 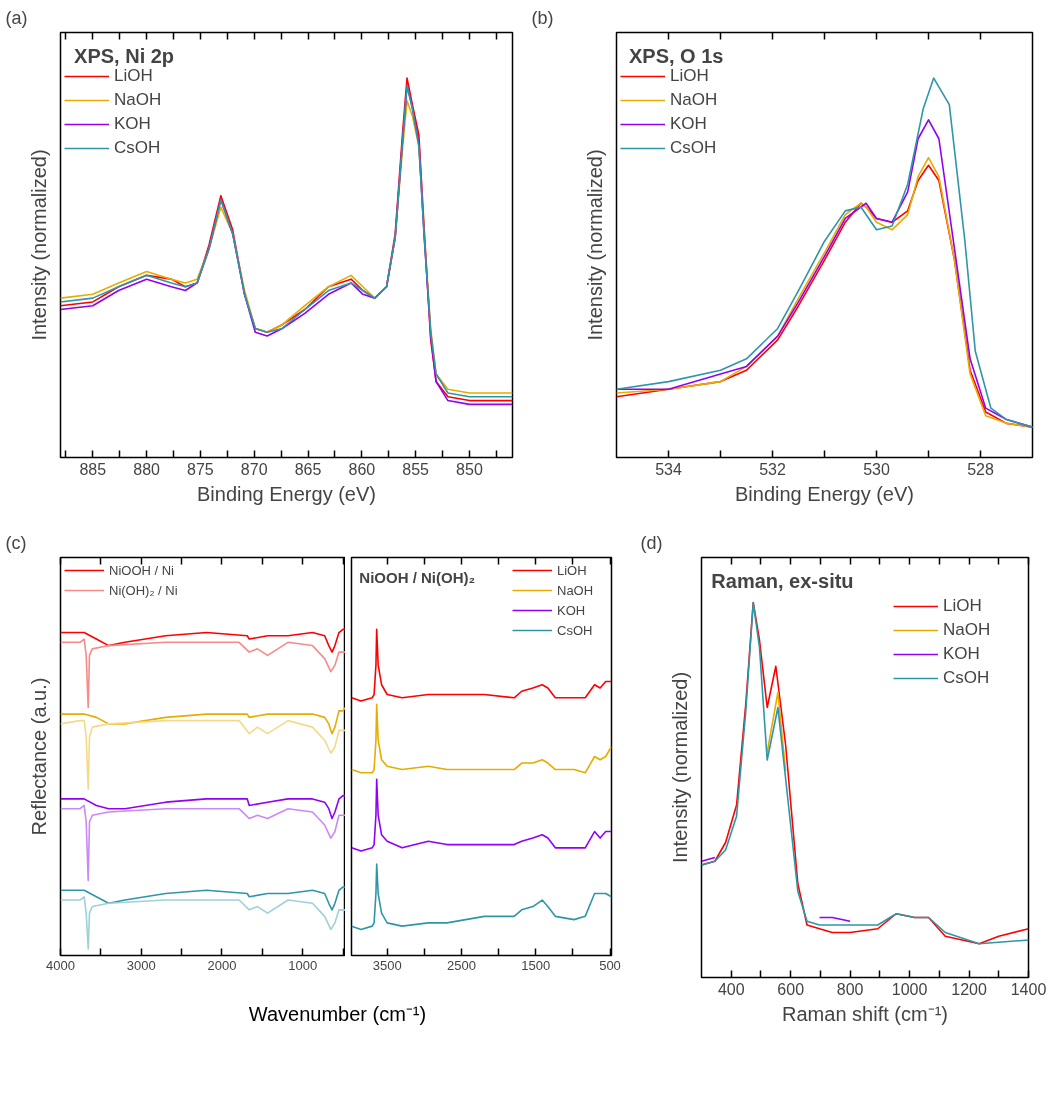 I want to click on x-tick-label: 2500, so click(x=461, y=965).